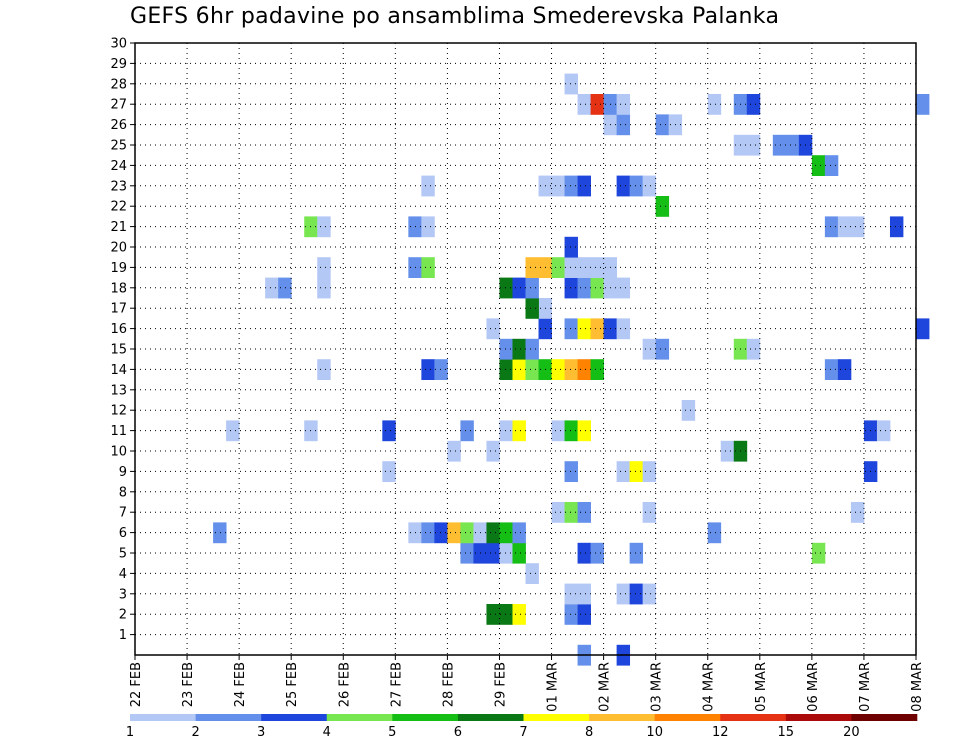  Describe the element at coordinates (123, 574) in the screenshot. I see `y-tick-label: 4` at that location.